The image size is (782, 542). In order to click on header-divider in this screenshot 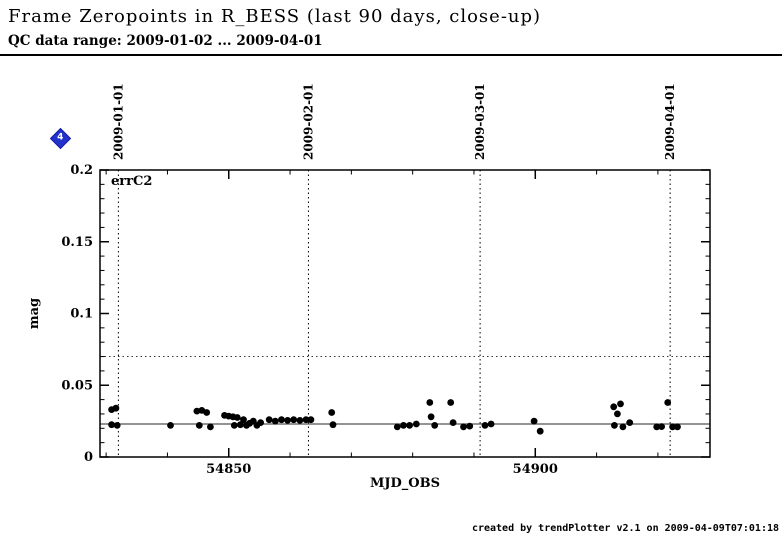, I will do `click(391, 55)`.